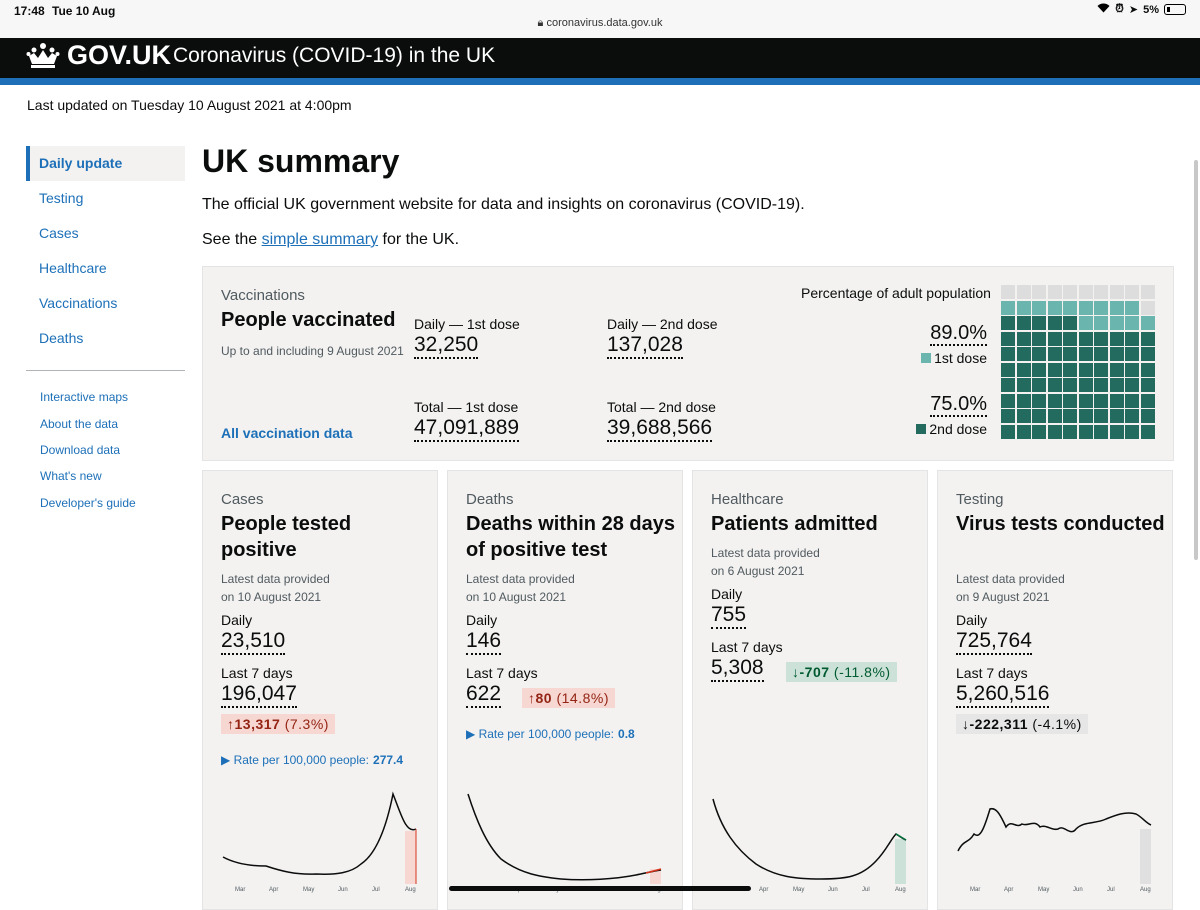 The image size is (1200, 910). What do you see at coordinates (88, 503) in the screenshot?
I see `sidebar-link-developers-guide: Developer's guide` at bounding box center [88, 503].